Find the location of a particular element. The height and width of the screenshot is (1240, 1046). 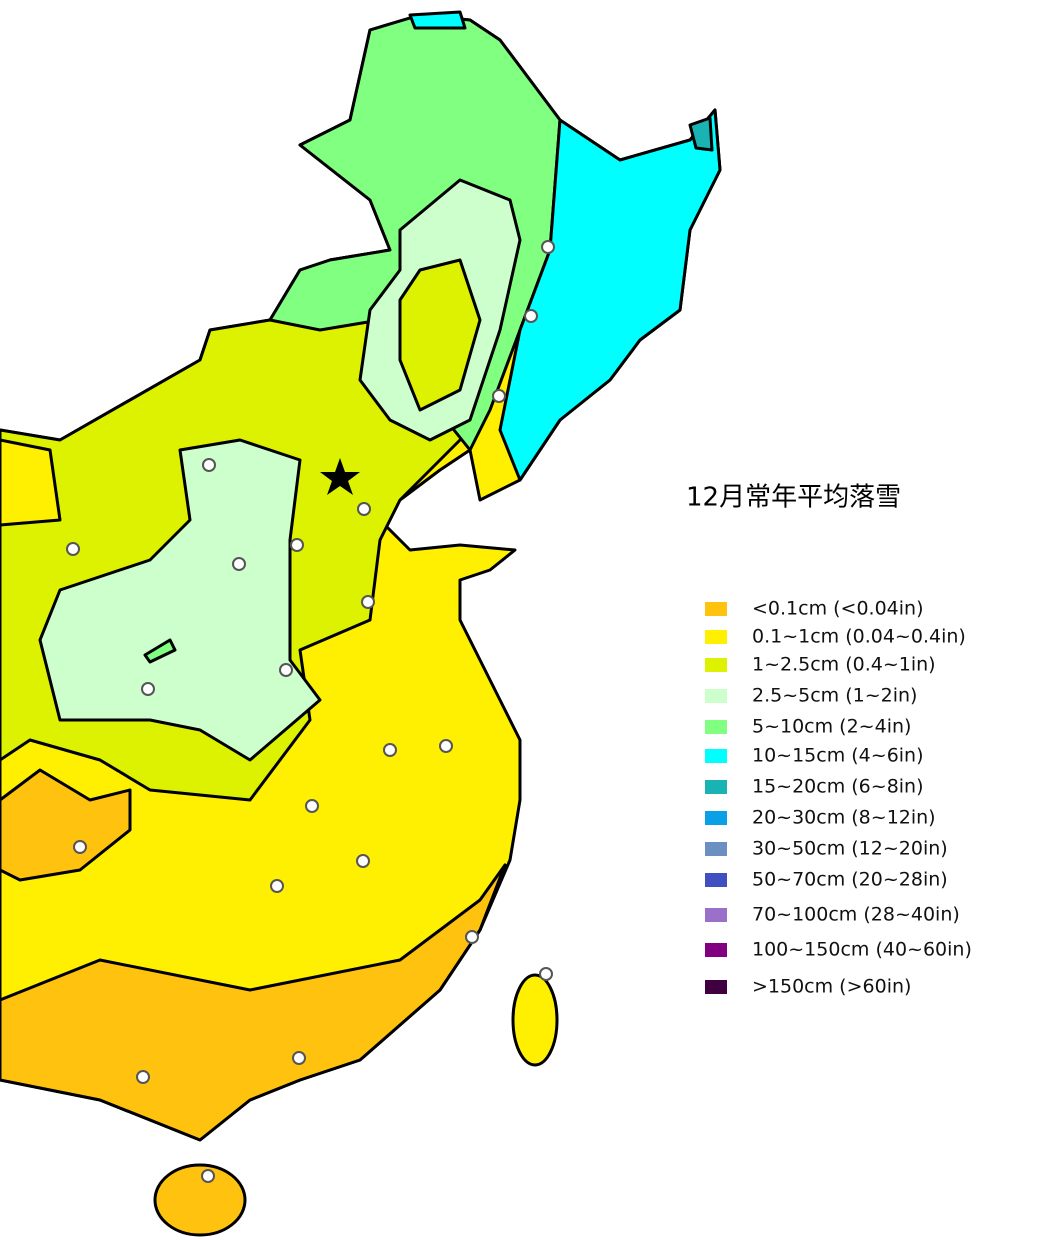

zone-ne-inner is located at coordinates (440, 335).